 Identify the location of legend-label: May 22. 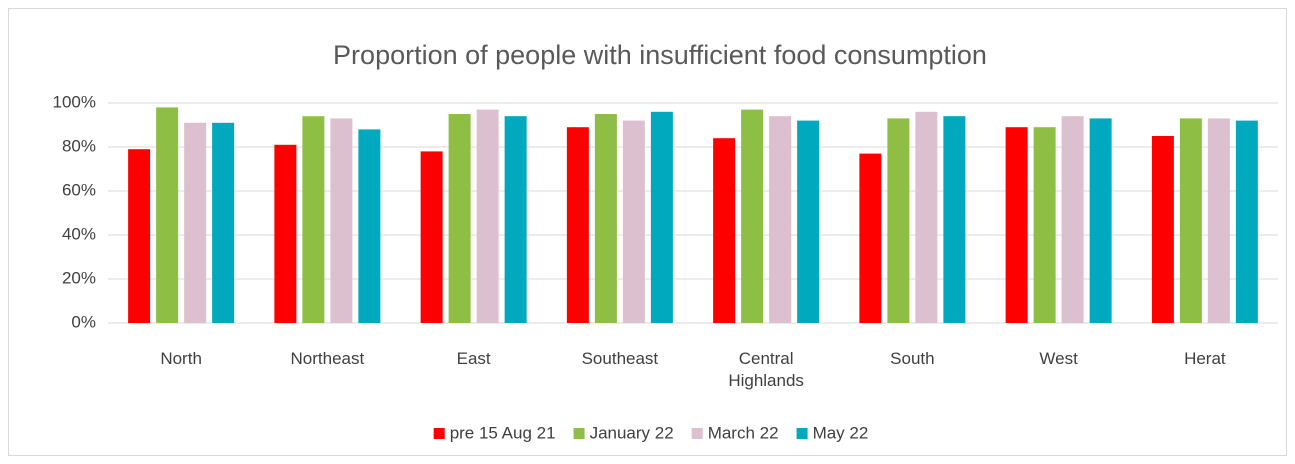
(841, 432).